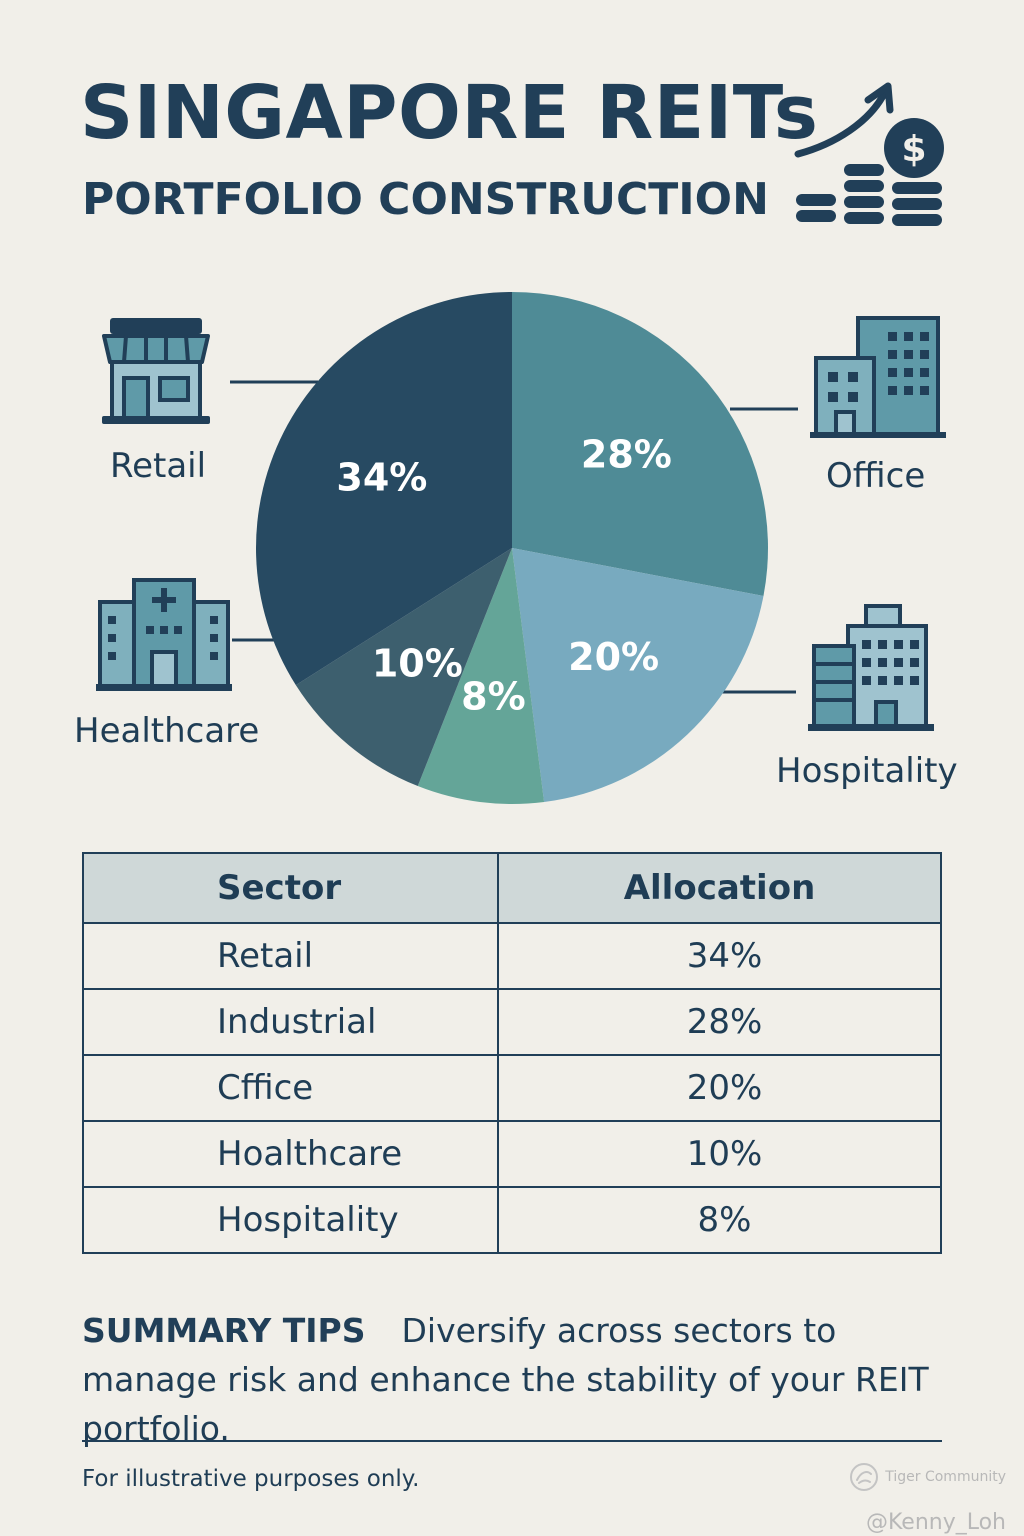 The image size is (1024, 1536). What do you see at coordinates (719, 1154) in the screenshot?
I see `table-cell-allocation: 10%` at bounding box center [719, 1154].